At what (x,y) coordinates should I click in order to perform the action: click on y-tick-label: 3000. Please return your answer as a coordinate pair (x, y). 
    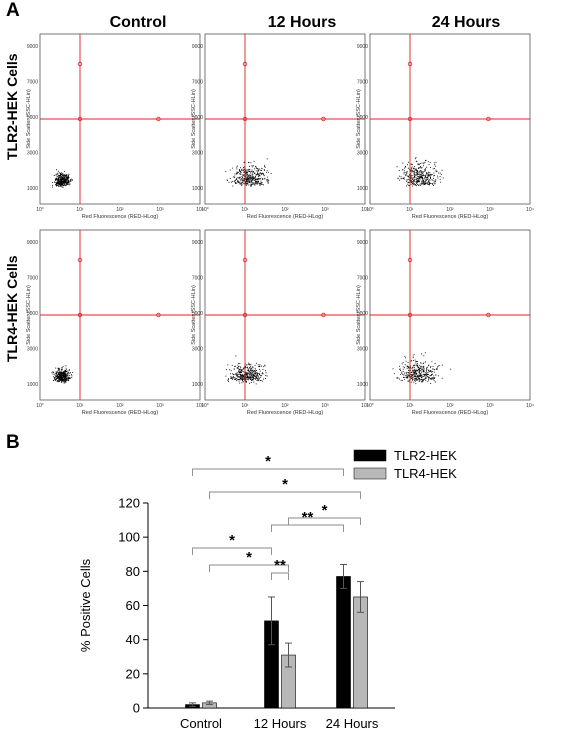
    Looking at the image, I should click on (197, 350).